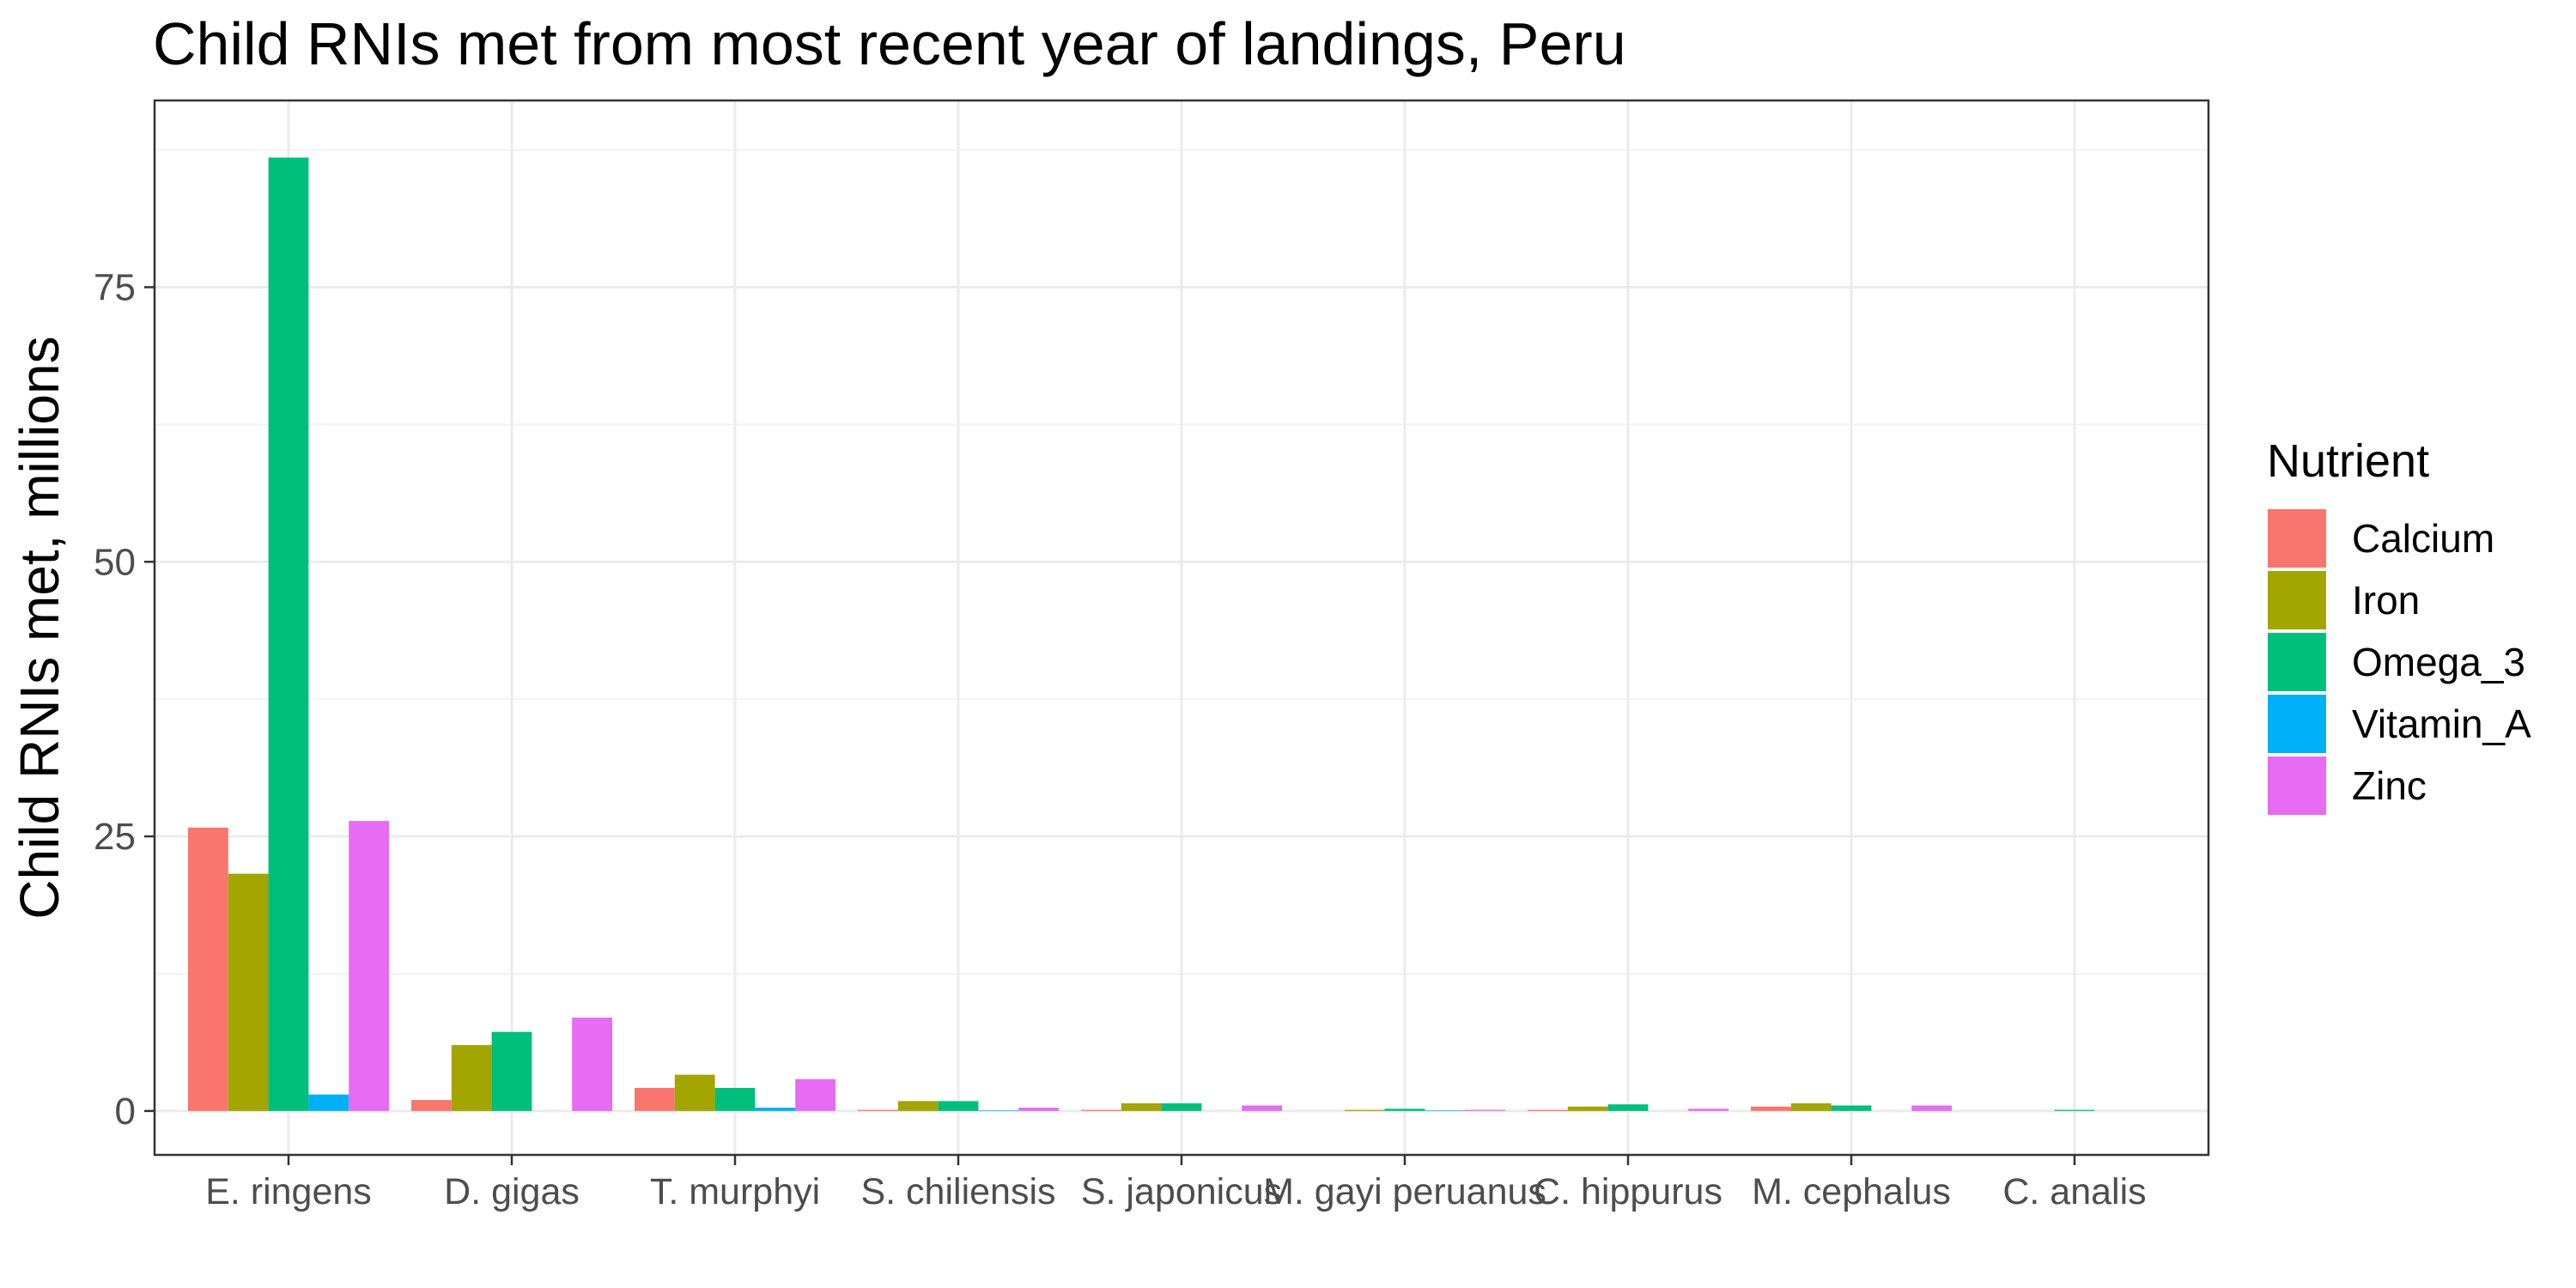 The height and width of the screenshot is (1288, 2576). I want to click on legend-label: Omega_3, so click(2438, 662).